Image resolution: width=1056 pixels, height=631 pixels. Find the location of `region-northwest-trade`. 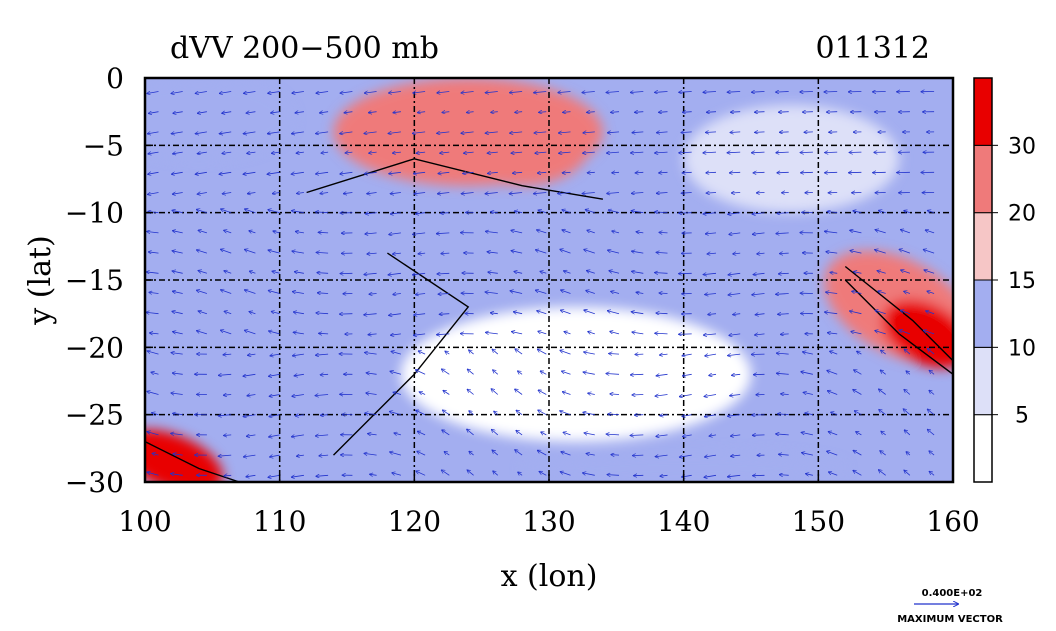

region-northwest-trade is located at coordinates (219, 118).